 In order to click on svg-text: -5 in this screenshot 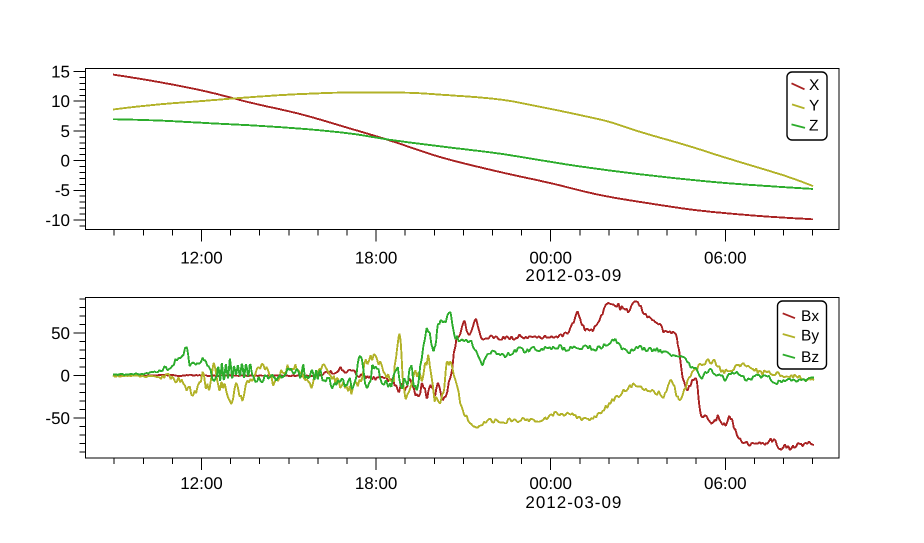, I will do `click(62, 190)`.